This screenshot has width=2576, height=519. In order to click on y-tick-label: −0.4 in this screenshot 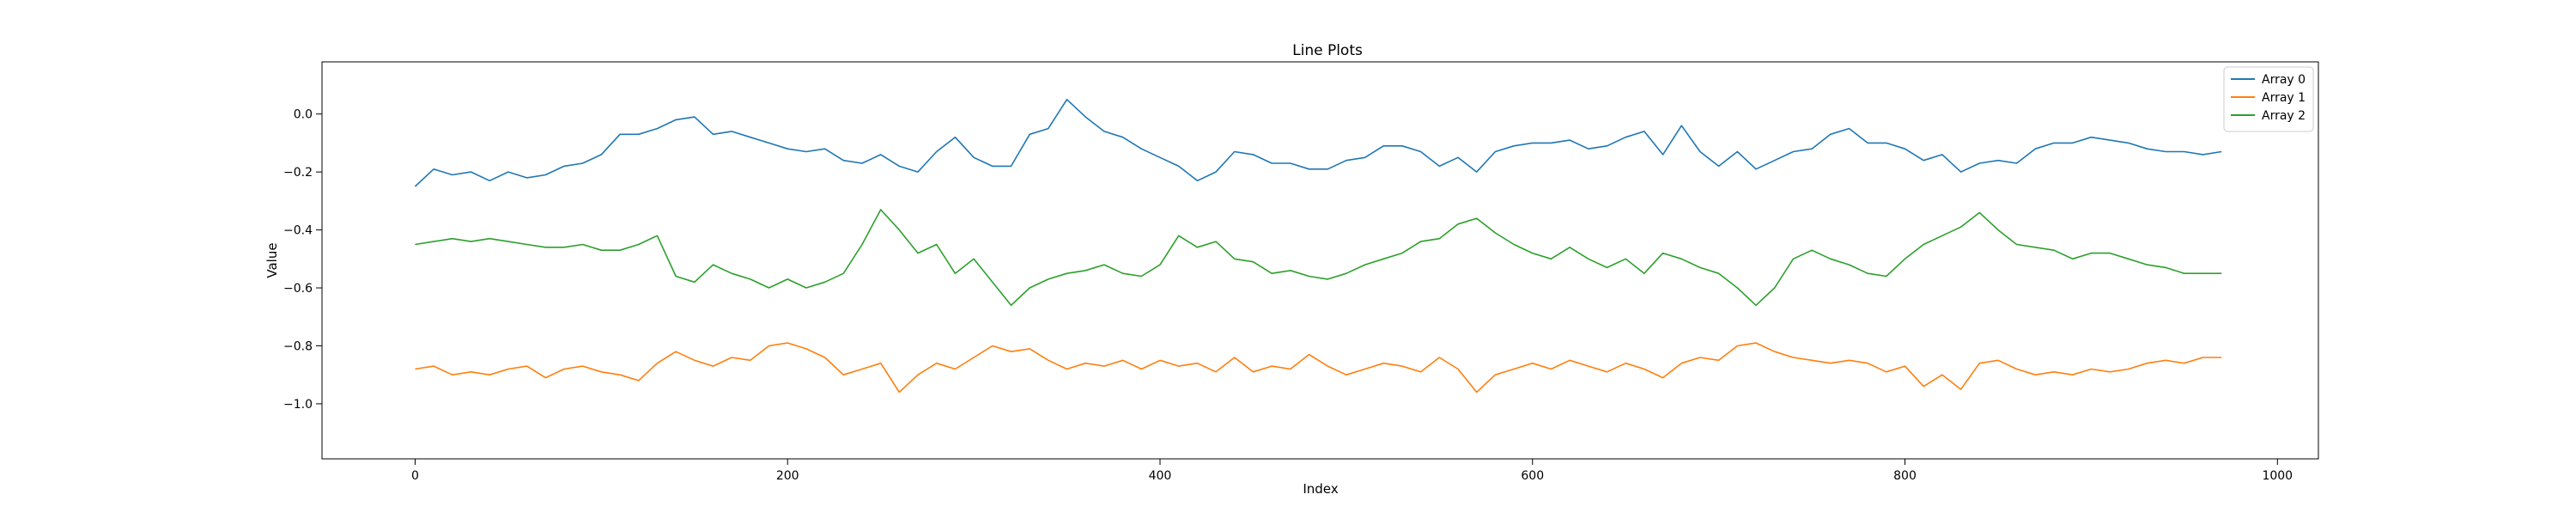, I will do `click(298, 231)`.